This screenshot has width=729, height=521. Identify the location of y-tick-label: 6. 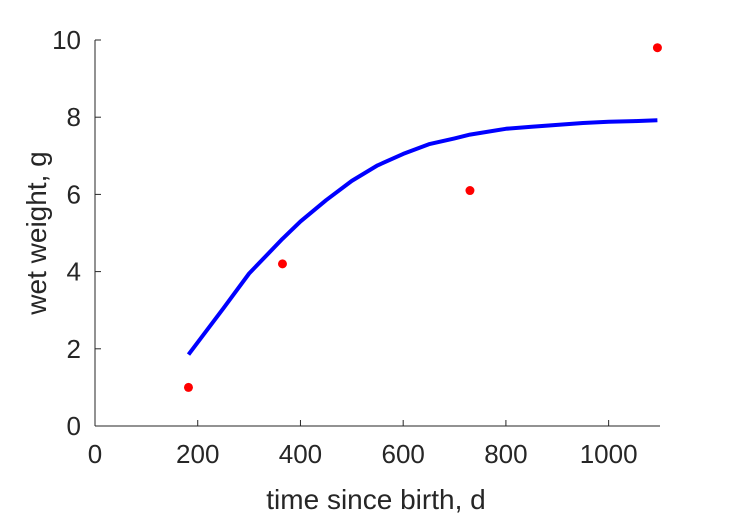
(74, 194).